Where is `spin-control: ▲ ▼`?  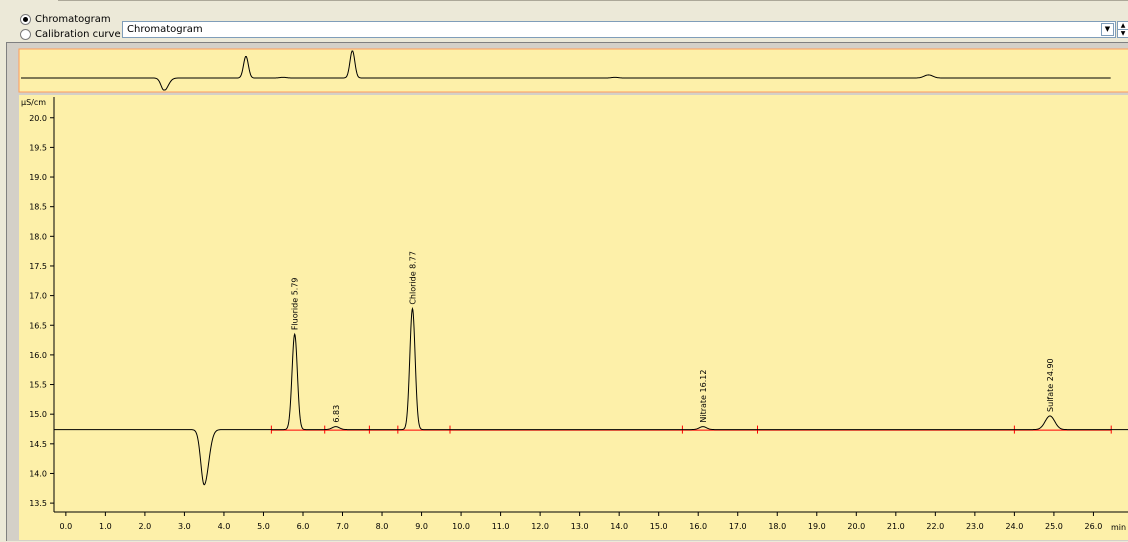 spin-control: ▲ ▼ is located at coordinates (1122, 29).